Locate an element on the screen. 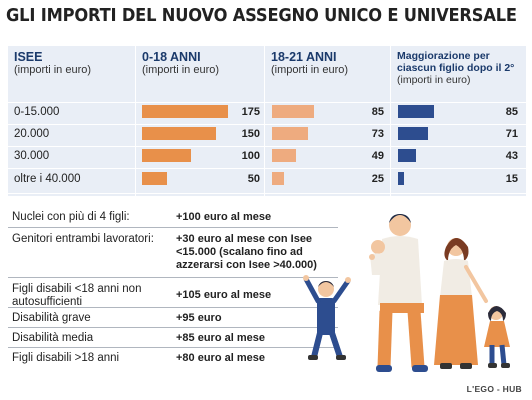  isee-label: 0-15.000 is located at coordinates (37, 112).